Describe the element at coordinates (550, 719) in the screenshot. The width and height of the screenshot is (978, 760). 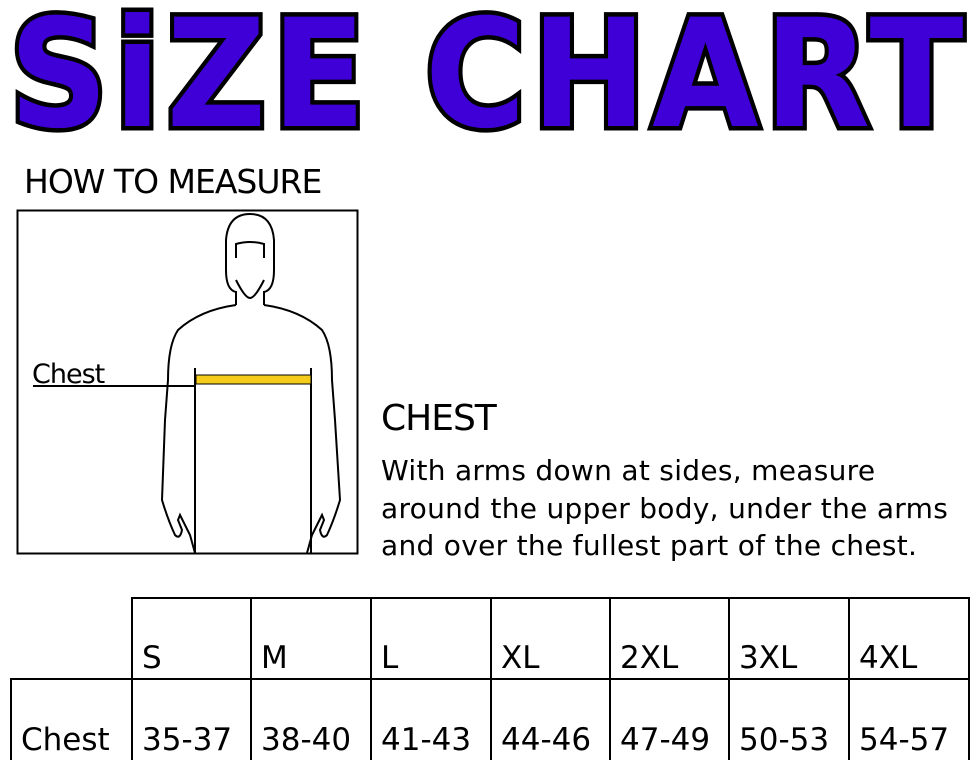
I see `chest-value-cell: 44-46` at that location.